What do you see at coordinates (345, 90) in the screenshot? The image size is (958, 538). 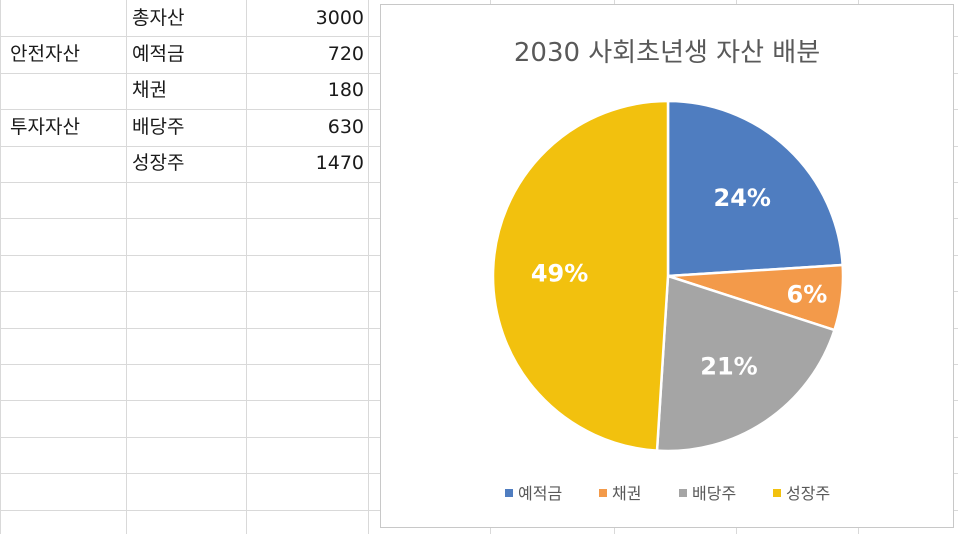 I see `cell-value-2: 180` at bounding box center [345, 90].